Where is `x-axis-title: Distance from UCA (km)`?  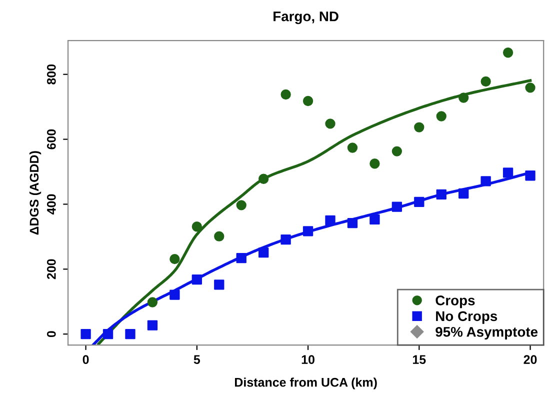
x-axis-title: Distance from UCA (km) is located at coordinates (305, 384).